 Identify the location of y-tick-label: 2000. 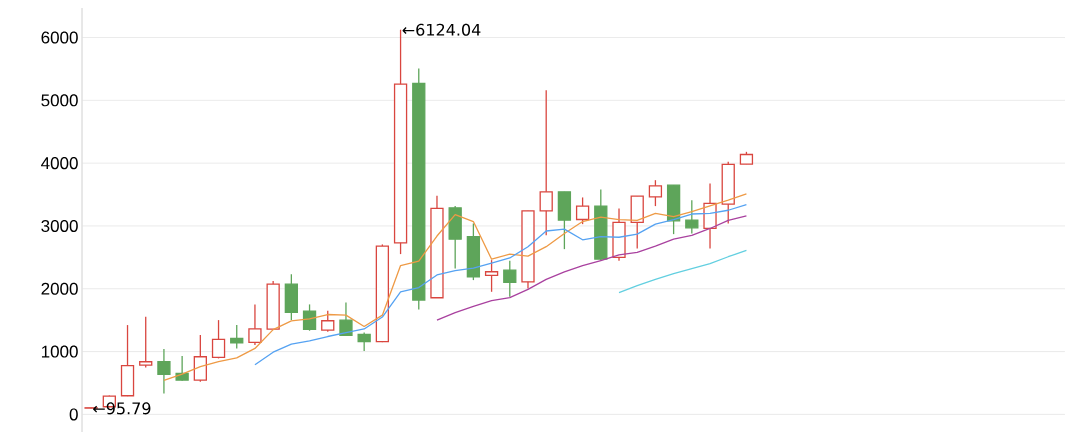
(59, 288).